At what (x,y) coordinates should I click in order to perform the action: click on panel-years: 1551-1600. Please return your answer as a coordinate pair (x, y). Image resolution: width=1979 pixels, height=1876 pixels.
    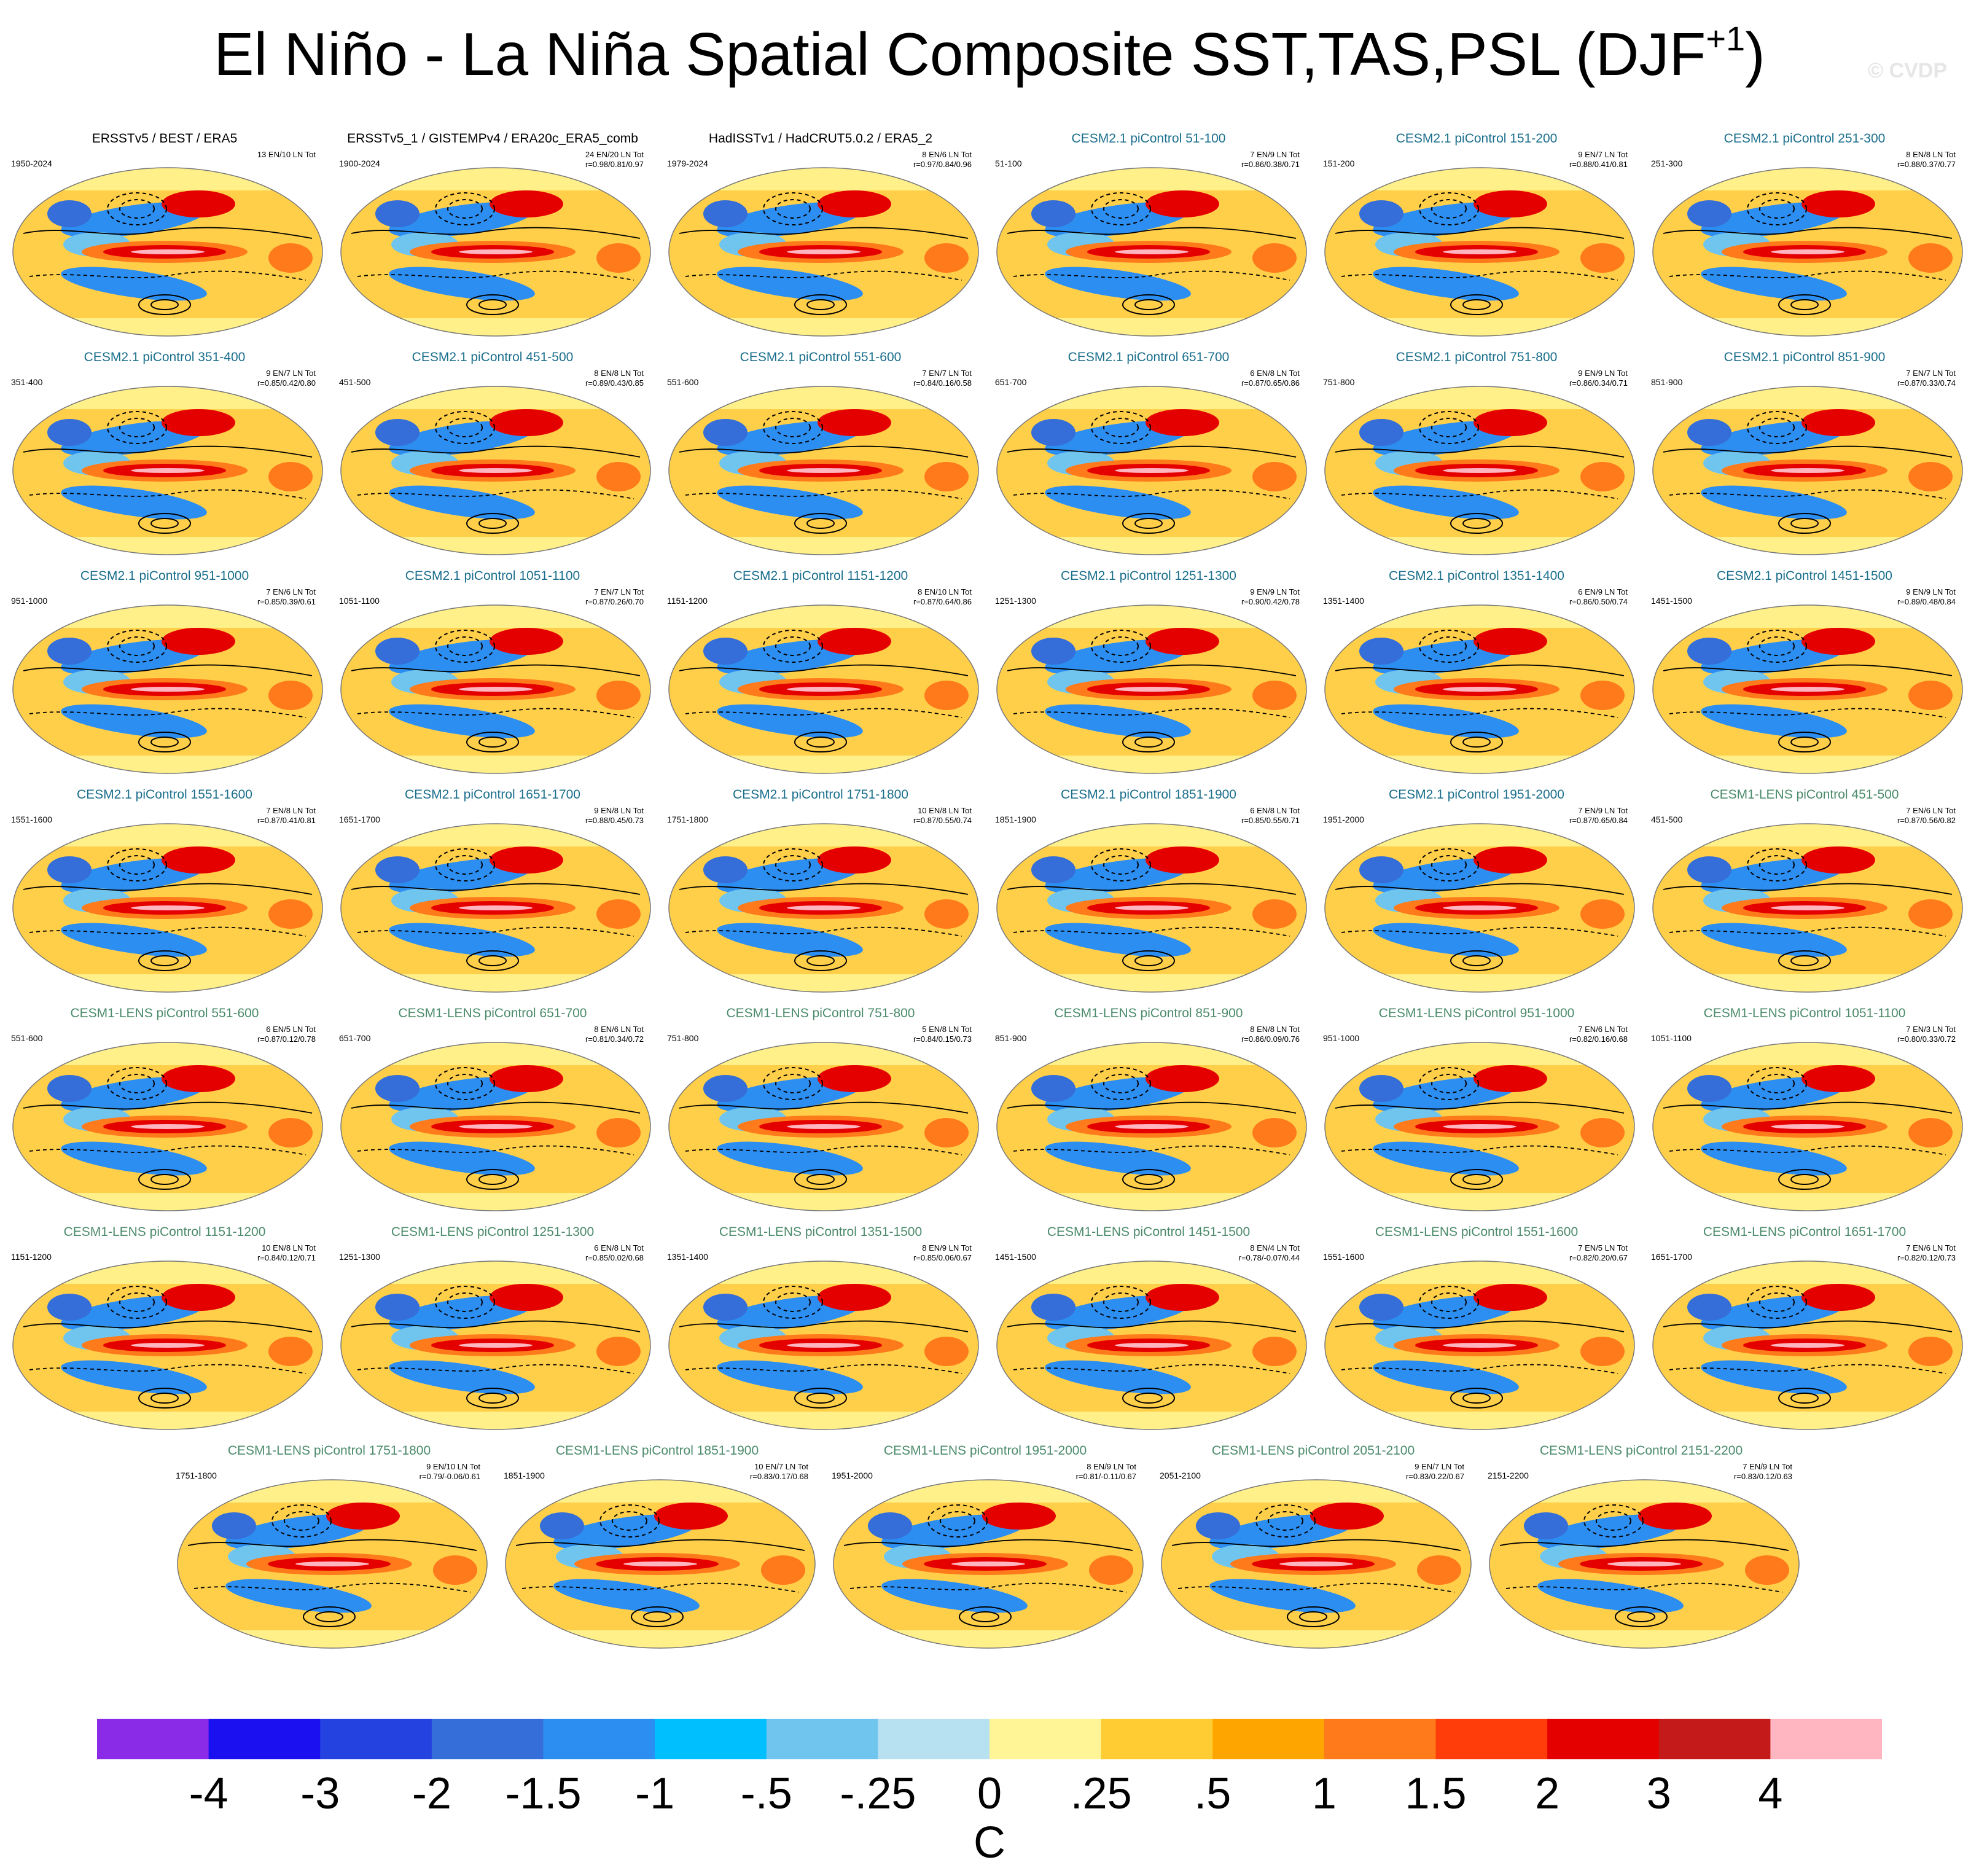
    Looking at the image, I should click on (1343, 1257).